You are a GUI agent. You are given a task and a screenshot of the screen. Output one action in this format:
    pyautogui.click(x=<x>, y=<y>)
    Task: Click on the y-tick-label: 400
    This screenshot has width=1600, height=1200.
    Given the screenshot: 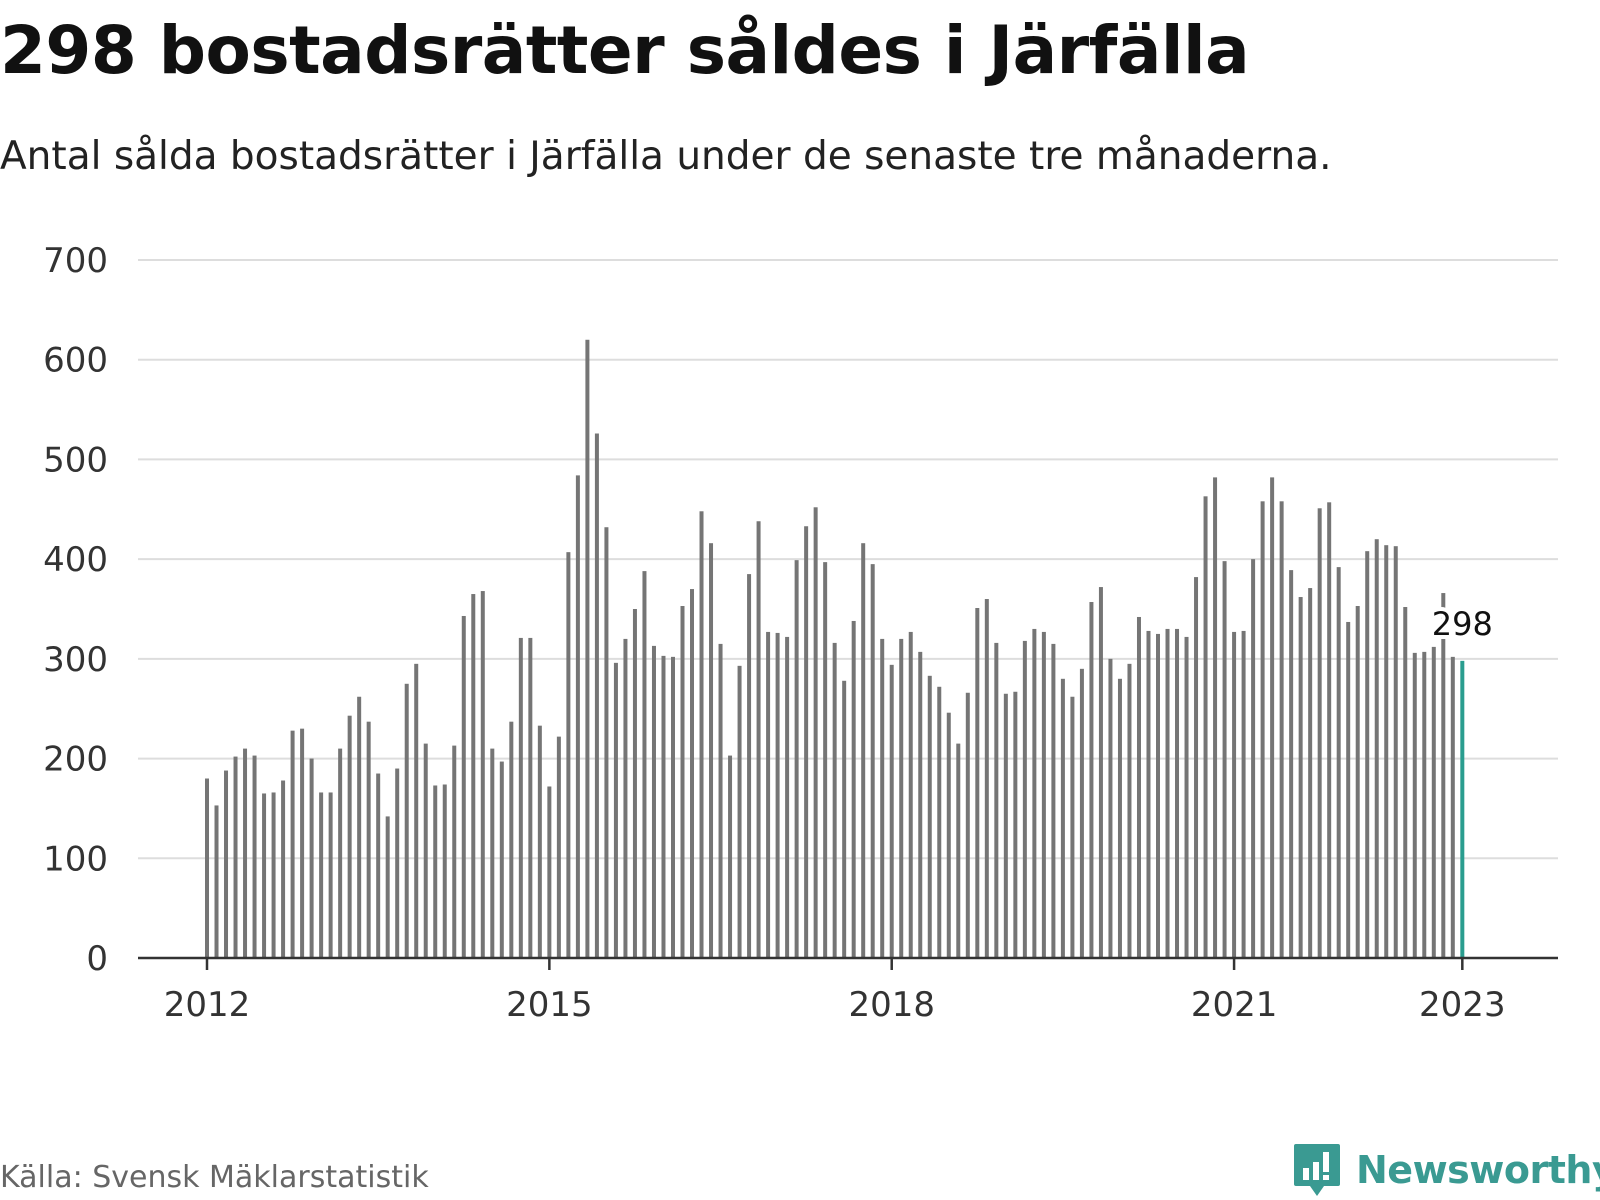 What is the action you would take?
    pyautogui.click(x=75, y=560)
    